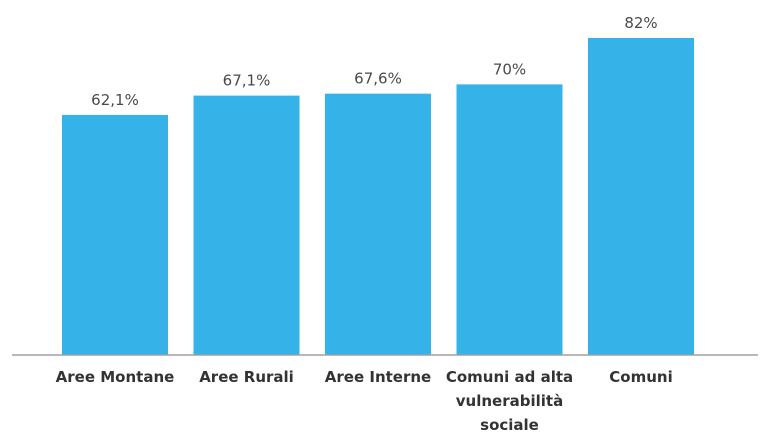 The width and height of the screenshot is (763, 443). Describe the element at coordinates (378, 79) in the screenshot. I see `value-label-3: 67,6%` at that location.